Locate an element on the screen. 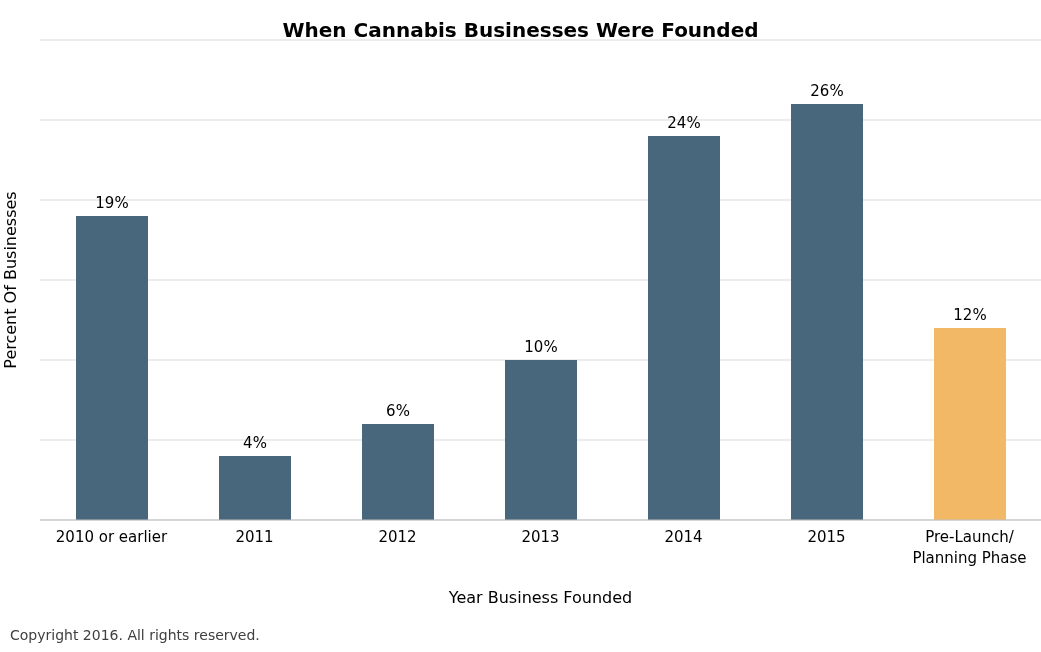 The image size is (1041, 652). data-label: 24% is located at coordinates (684, 123).